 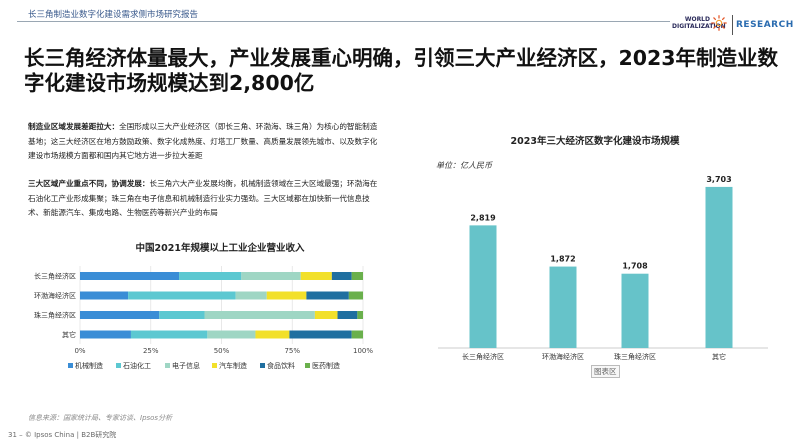 I want to click on vbar-category-label: 长三角经济区, so click(x=483, y=356).